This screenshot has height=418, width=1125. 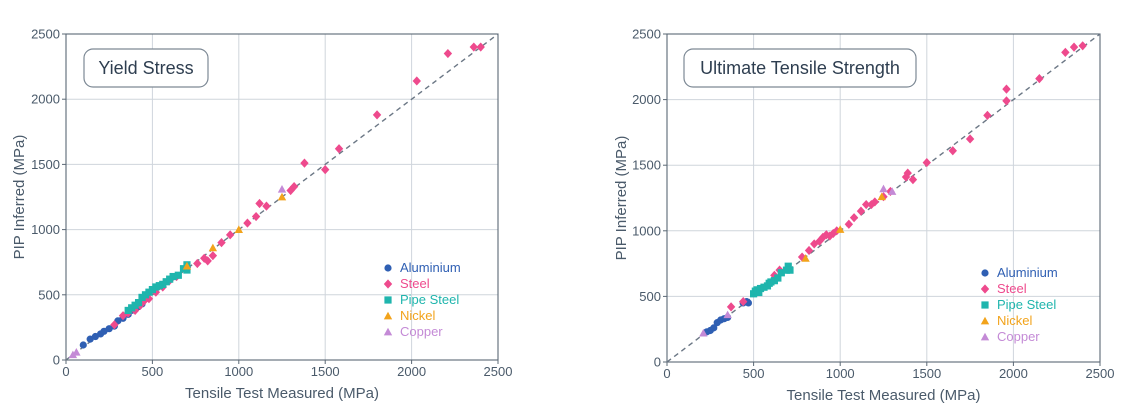 What do you see at coordinates (657, 362) in the screenshot?
I see `y-tick-label: 0` at bounding box center [657, 362].